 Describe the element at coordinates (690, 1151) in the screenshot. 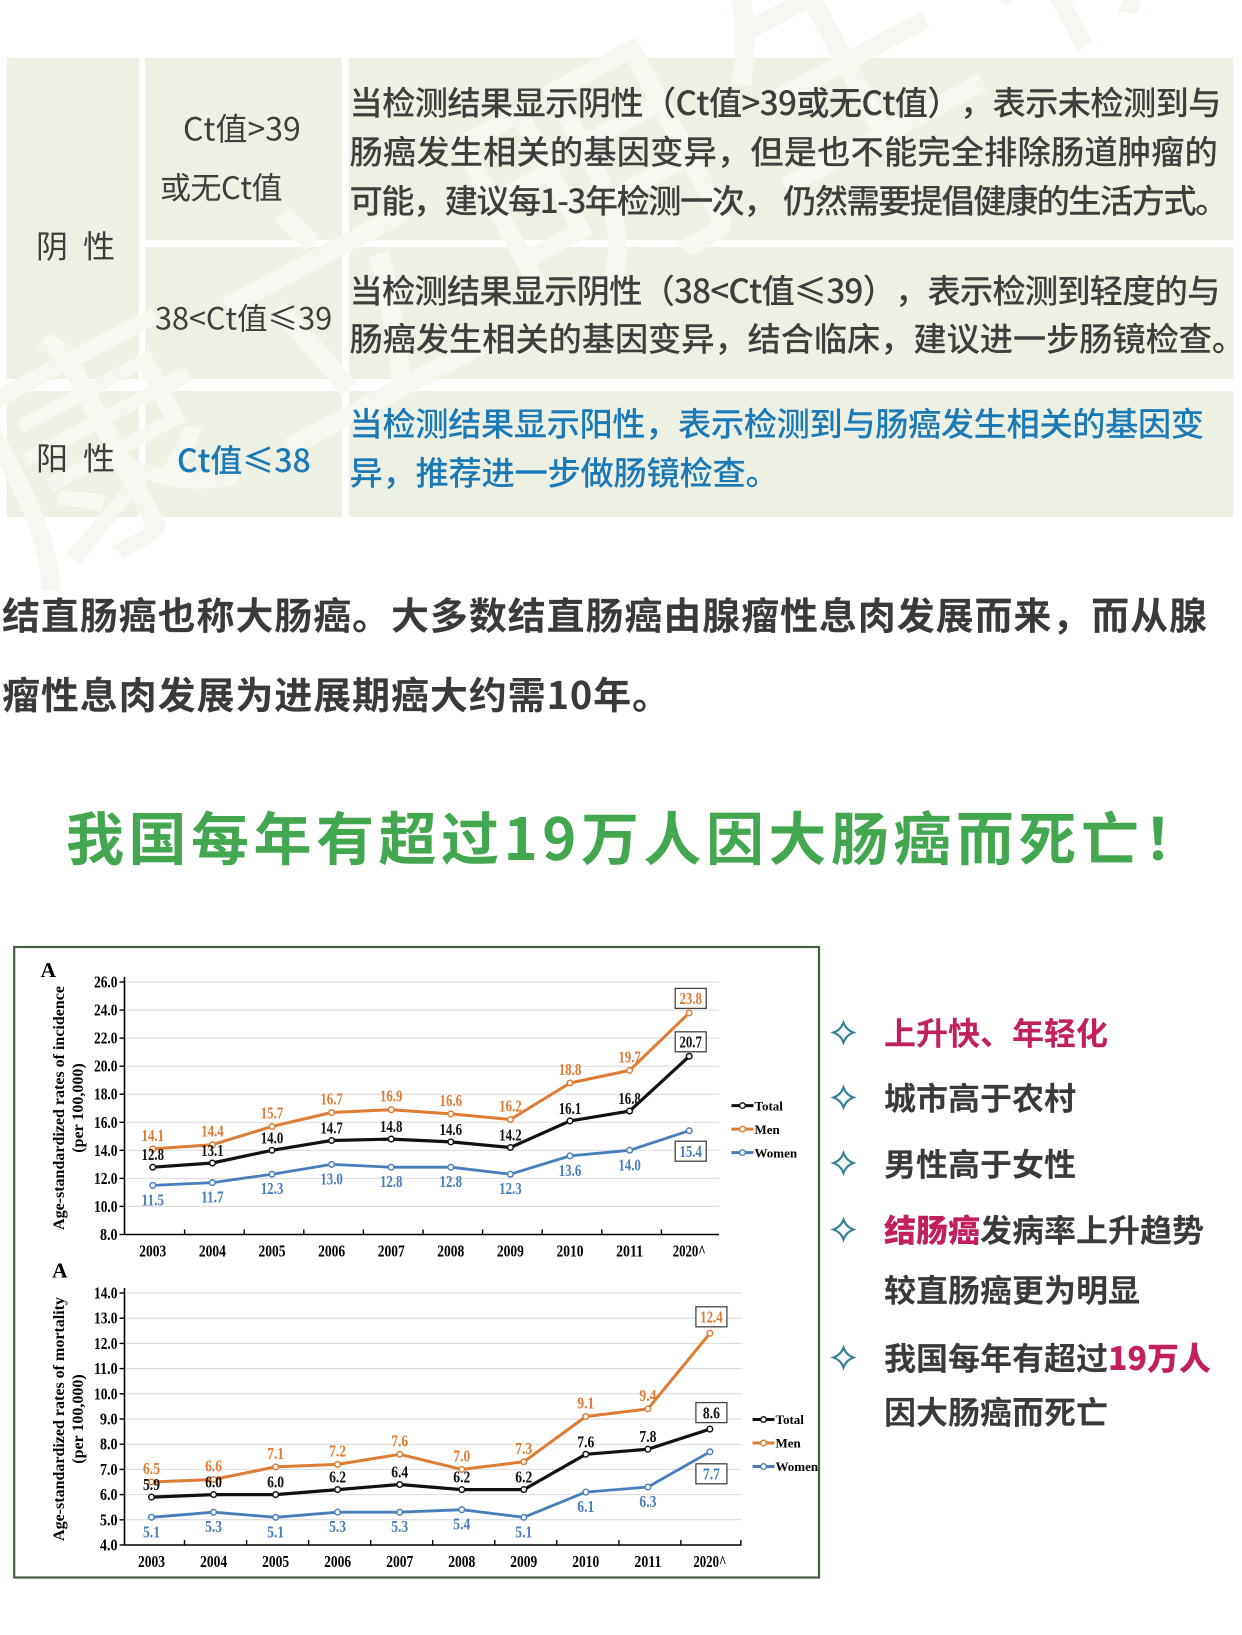

I see `svg-text: 15.4` at that location.